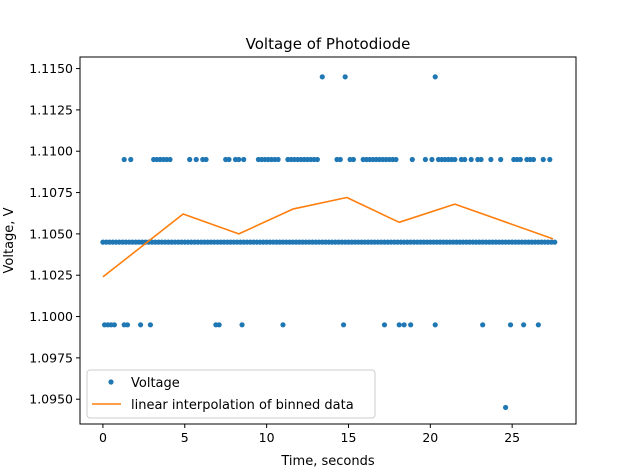 Image resolution: width=640 pixels, height=476 pixels. Describe the element at coordinates (349, 437) in the screenshot. I see `x-tick-label: 15` at that location.